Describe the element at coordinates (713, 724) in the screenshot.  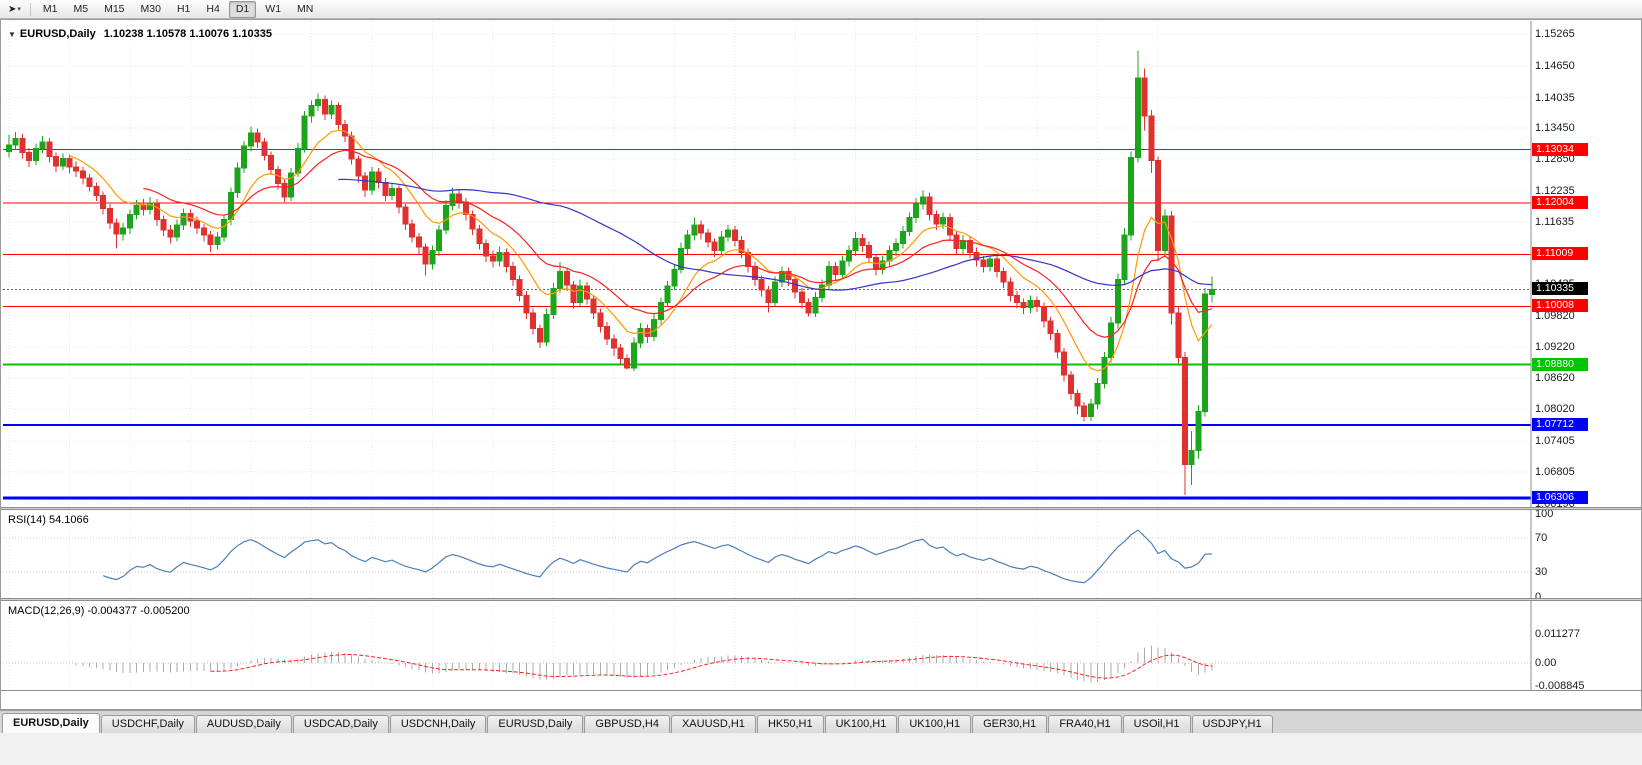
I see `chart-tab-xauusd-h1: XAUUSD,H1` at that location.